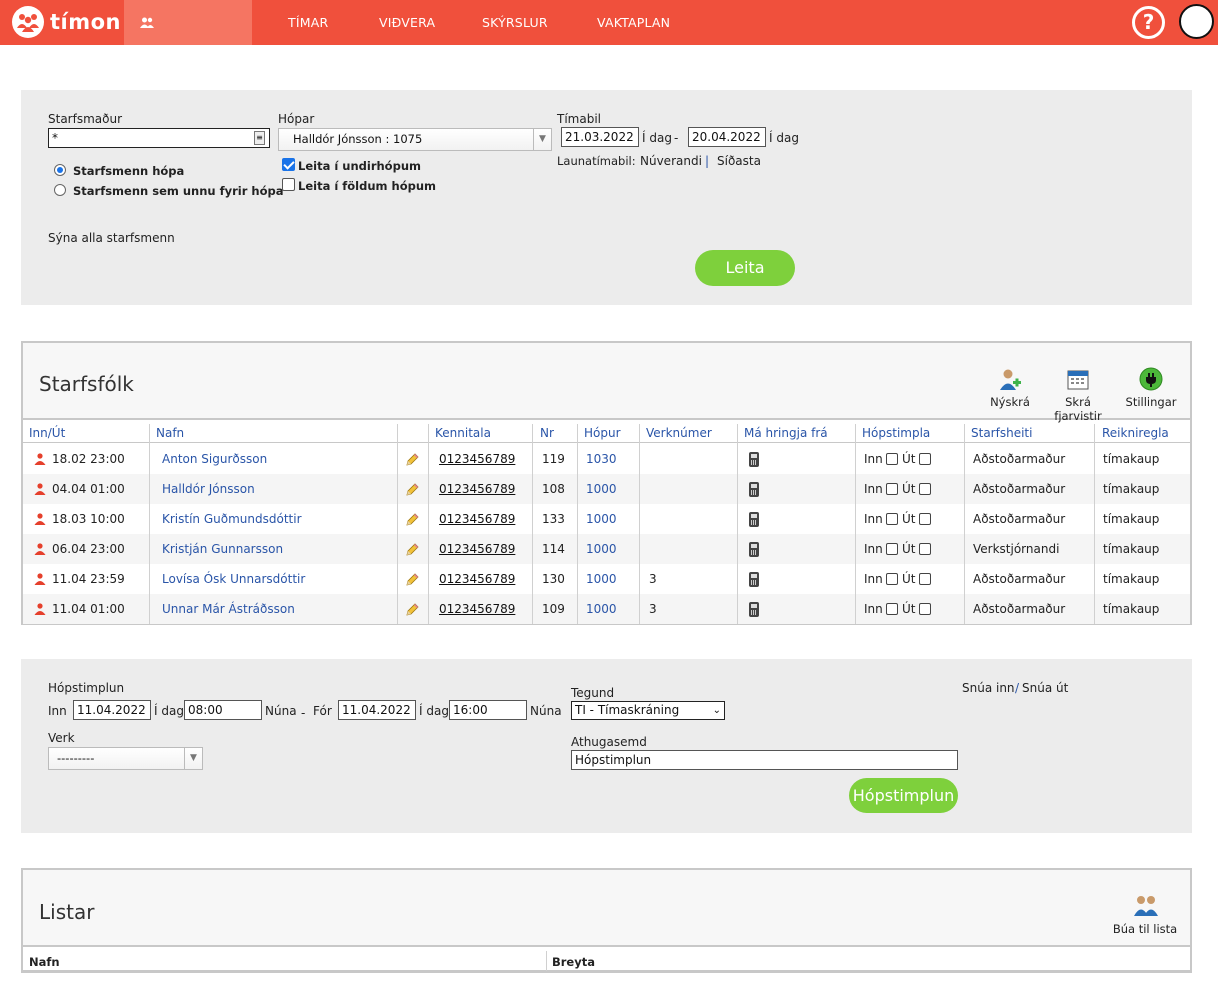 The image size is (1218, 994). Describe the element at coordinates (415, 139) in the screenshot. I see `groups-select: Halldór Jónsson : 1075 ▼` at that location.